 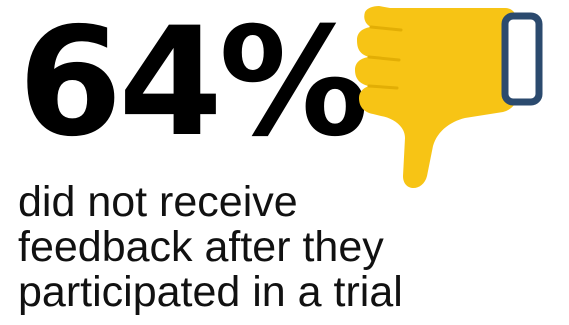 I want to click on caption-line: participated in a trial, so click(x=210, y=292).